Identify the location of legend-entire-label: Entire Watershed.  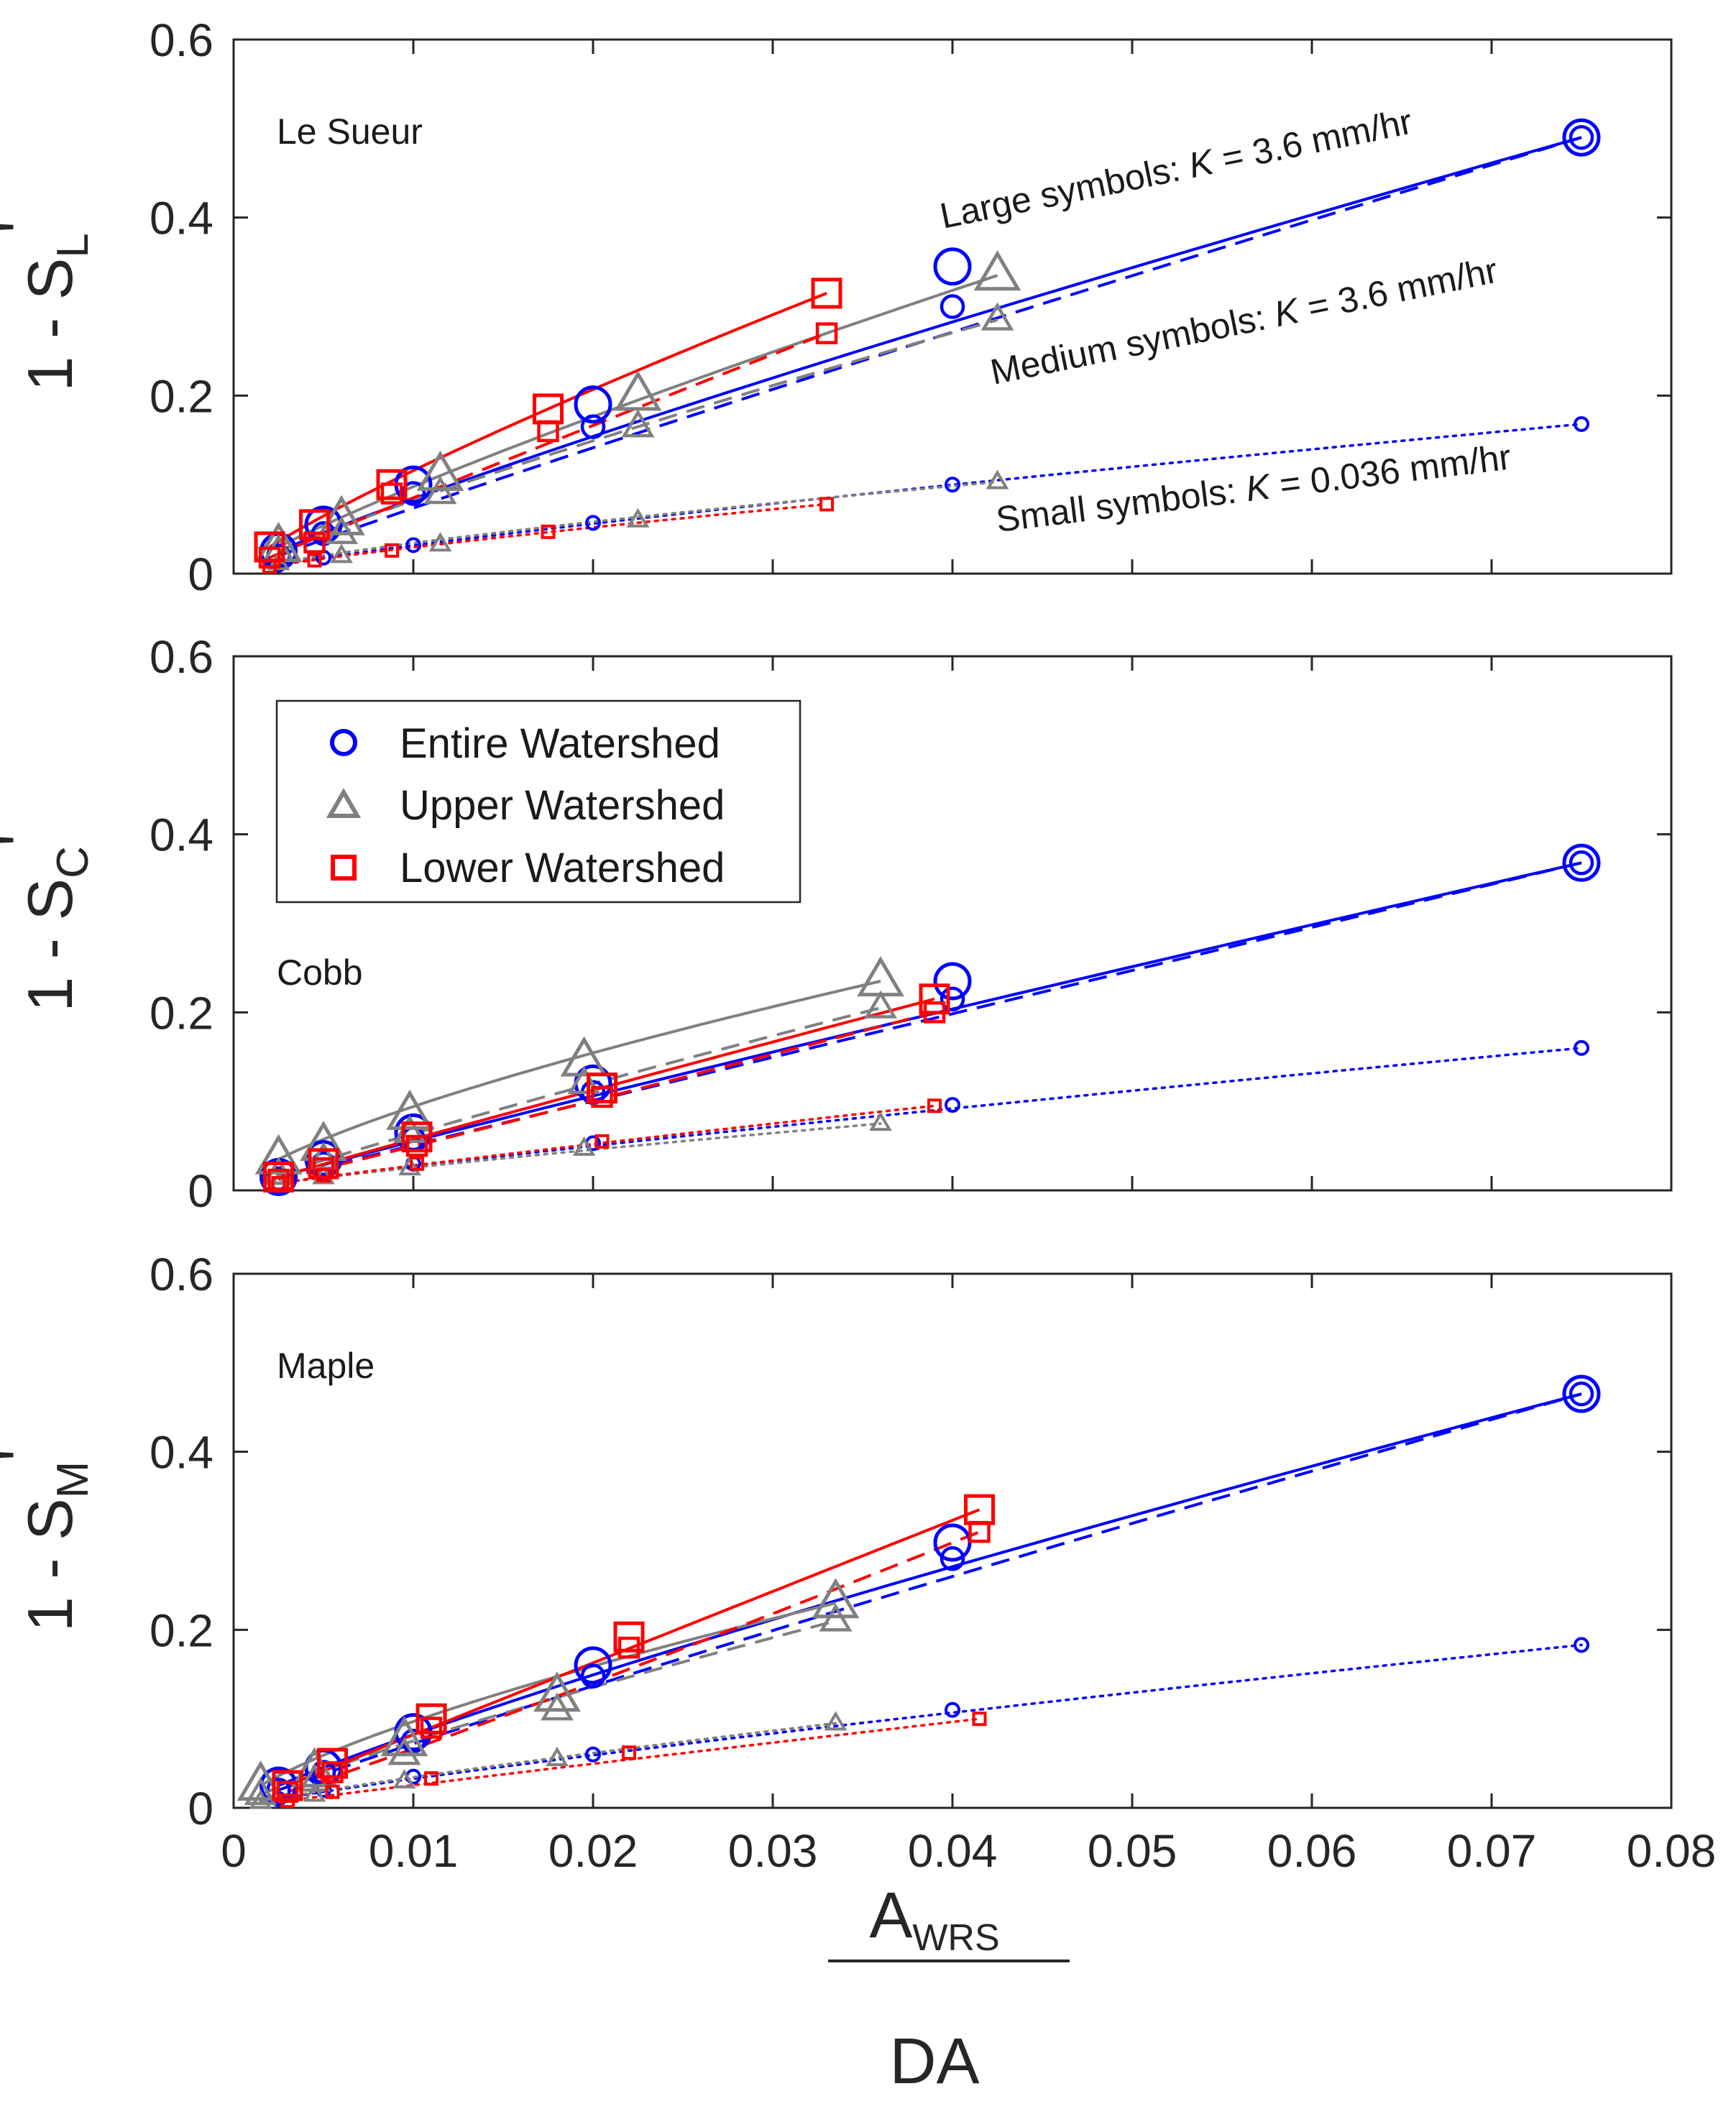
(560, 743).